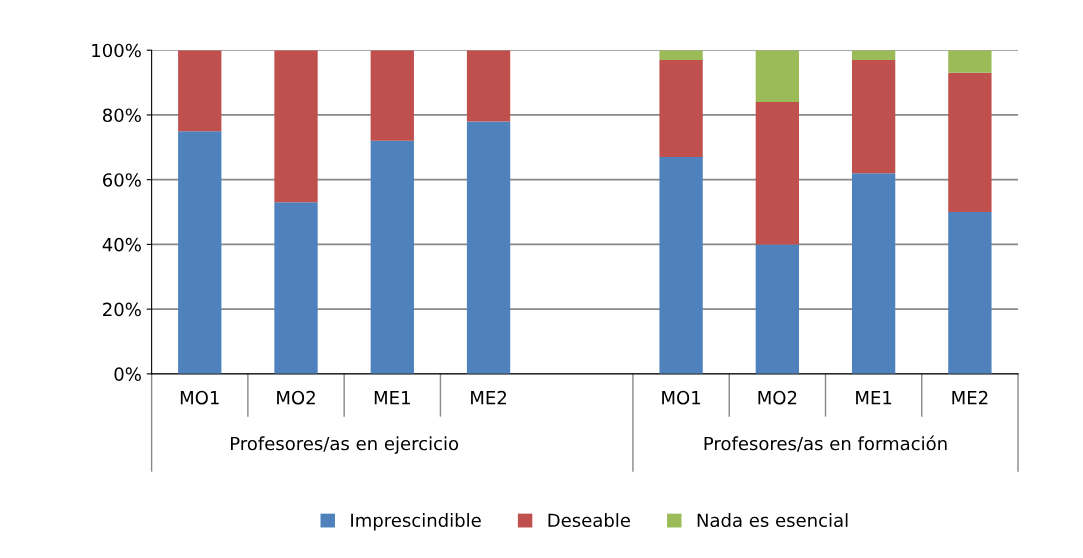  Describe the element at coordinates (116, 50) in the screenshot. I see `y-tick-label: 100%` at that location.